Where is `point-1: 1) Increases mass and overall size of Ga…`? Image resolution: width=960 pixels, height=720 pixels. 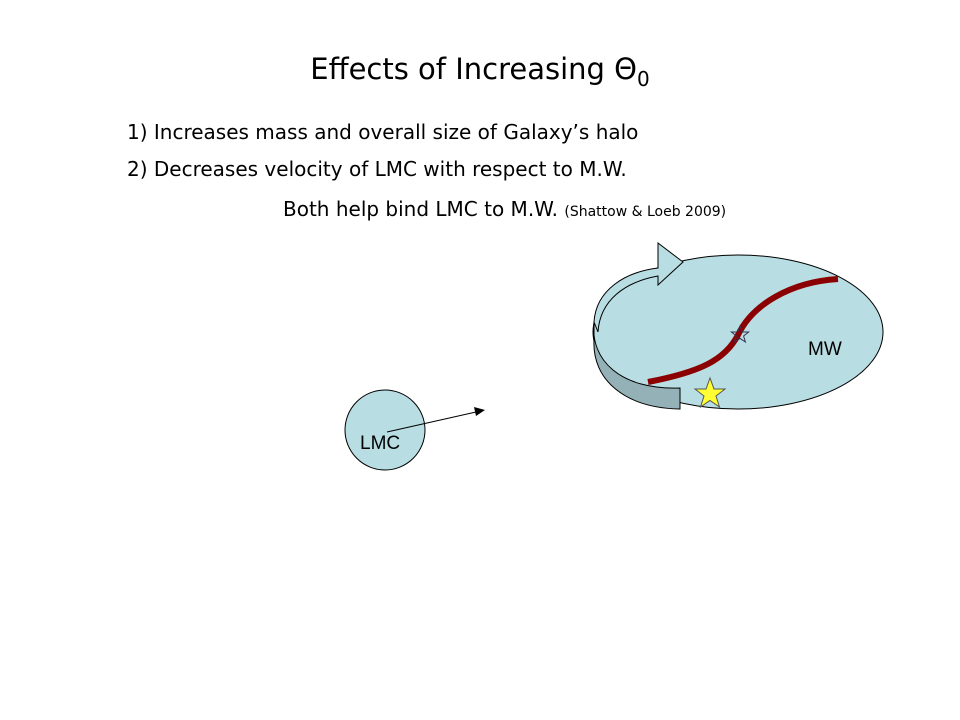 point-1: 1) Increases mass and overall size of Ga… is located at coordinates (383, 132).